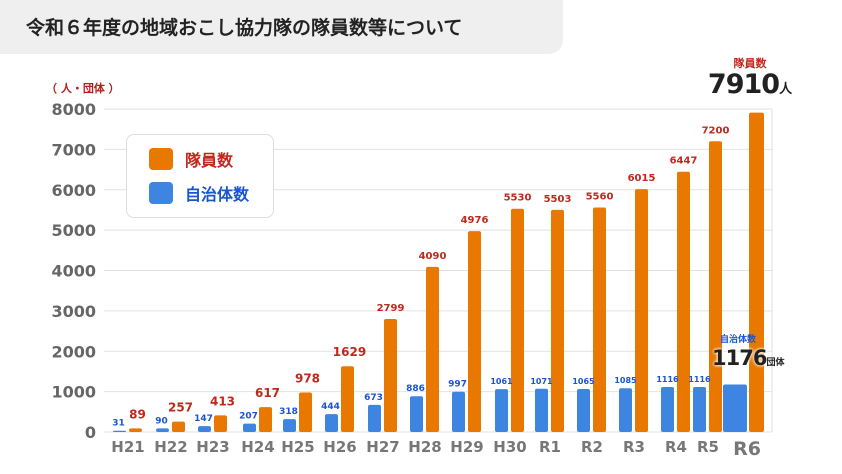 The width and height of the screenshot is (842, 474). Describe the element at coordinates (775, 363) in the screenshot. I see `municipalities-highlight-unit: 団体` at that location.